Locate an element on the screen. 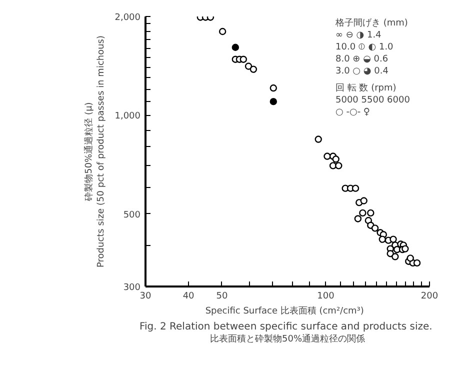 This screenshot has width=451, height=371. y-tick-label: 300 is located at coordinates (132, 288).